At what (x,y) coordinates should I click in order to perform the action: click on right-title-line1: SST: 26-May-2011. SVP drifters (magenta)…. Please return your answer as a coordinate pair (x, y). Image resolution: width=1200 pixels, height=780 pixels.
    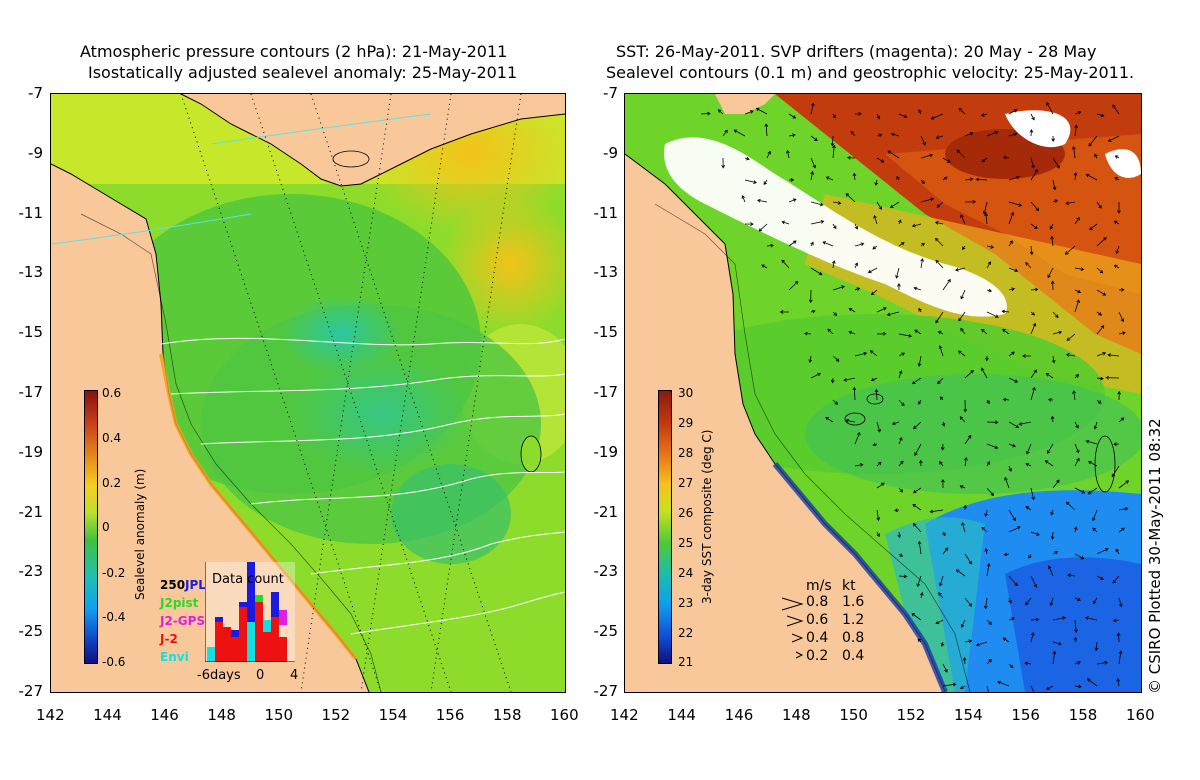
    Looking at the image, I should click on (856, 51).